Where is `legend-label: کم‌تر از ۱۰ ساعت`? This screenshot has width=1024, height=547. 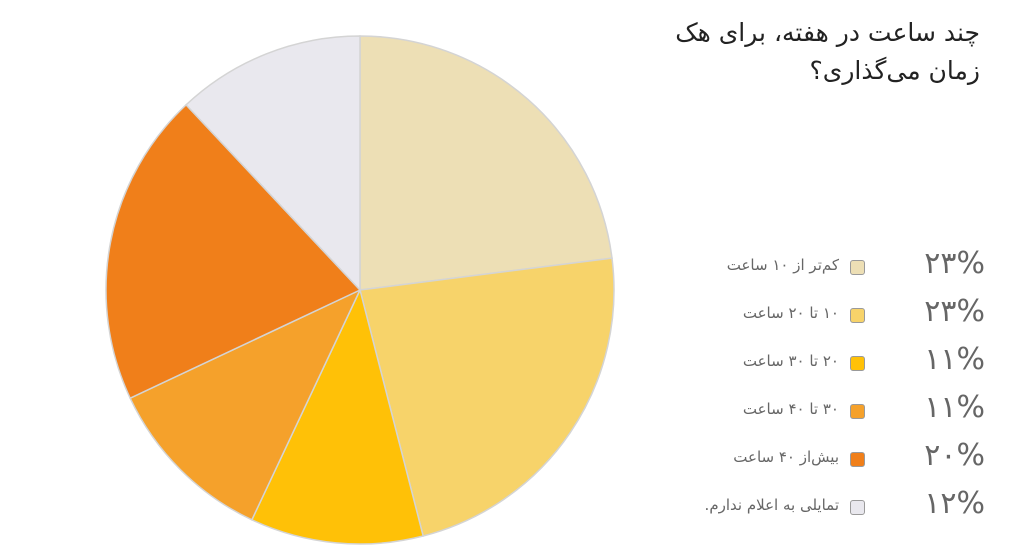
legend-label: کم‌تر از ۱۰ ساعت is located at coordinates (782, 265).